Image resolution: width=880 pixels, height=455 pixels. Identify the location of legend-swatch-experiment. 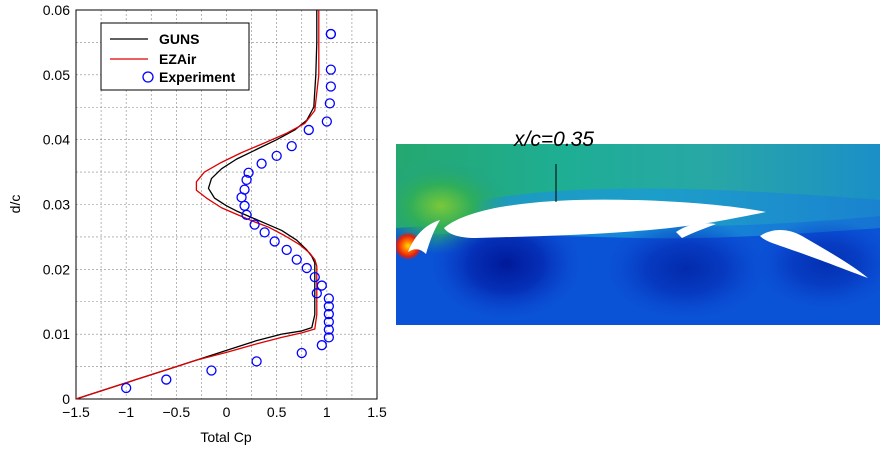
(148, 77).